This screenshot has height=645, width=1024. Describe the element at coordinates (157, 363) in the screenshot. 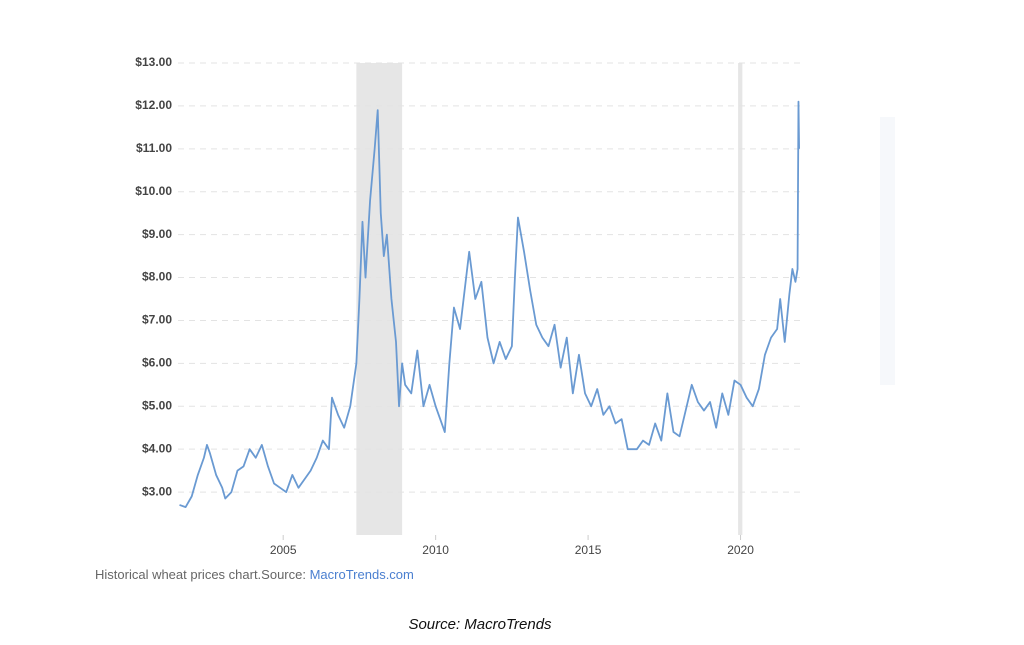

I see `y-tick-label: $6.00` at that location.